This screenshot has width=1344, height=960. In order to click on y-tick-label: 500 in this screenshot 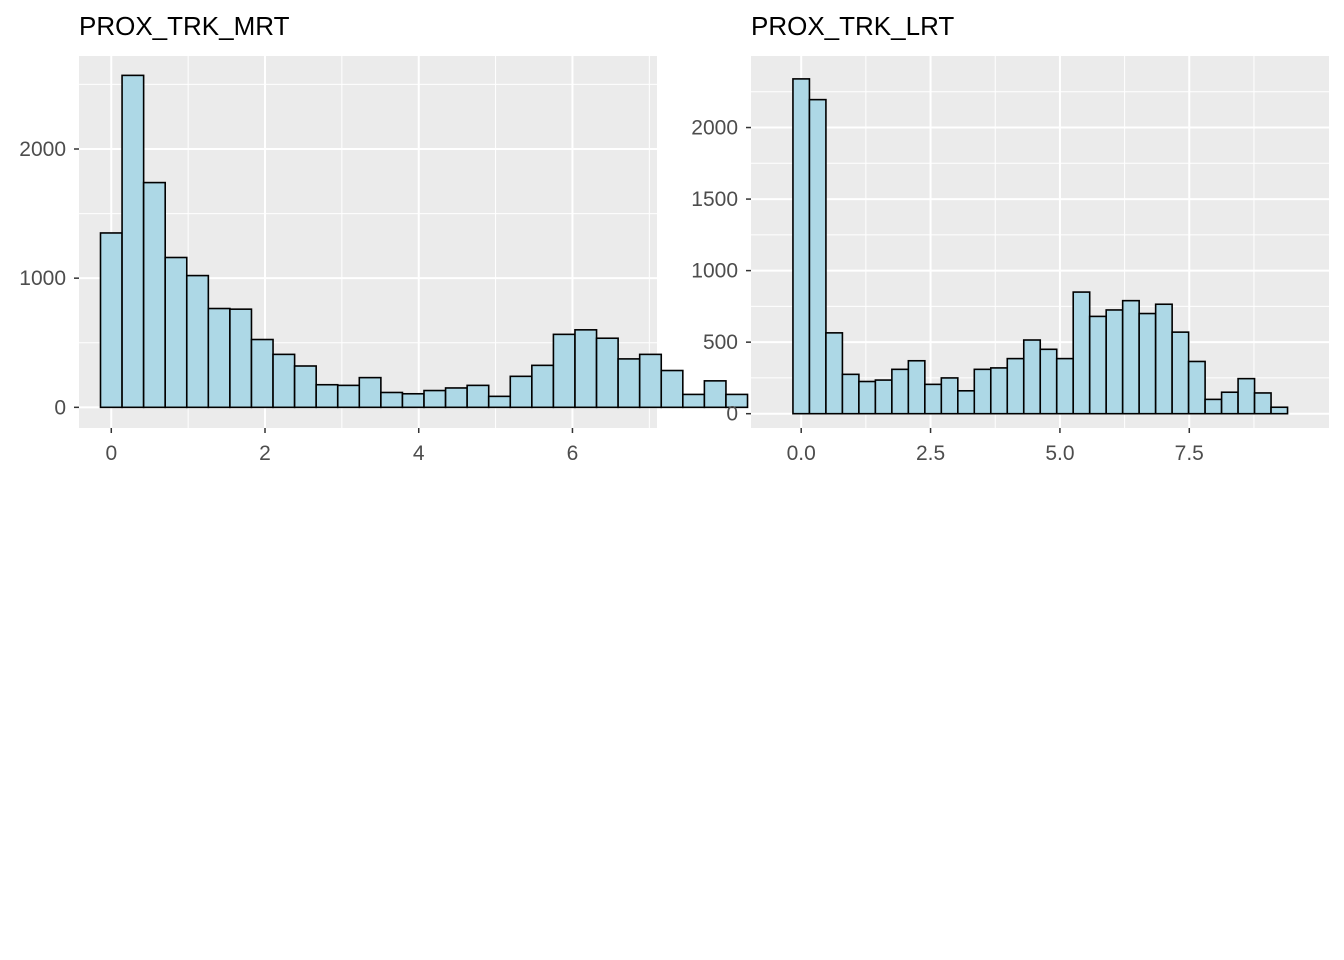, I will do `click(720, 342)`.